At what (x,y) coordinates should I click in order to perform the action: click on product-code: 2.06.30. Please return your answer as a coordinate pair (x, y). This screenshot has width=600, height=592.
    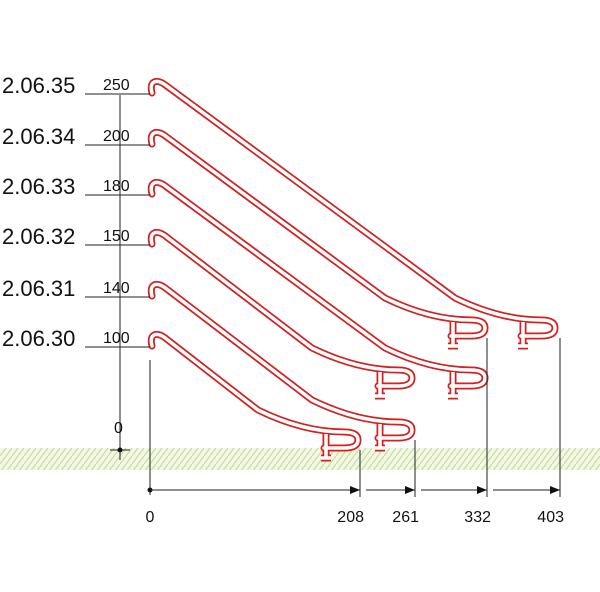
    Looking at the image, I should click on (38, 338).